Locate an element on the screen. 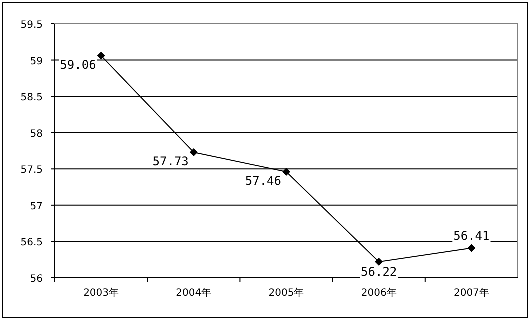 The height and width of the screenshot is (320, 530). x-tick-label: 2005年 is located at coordinates (286, 293).